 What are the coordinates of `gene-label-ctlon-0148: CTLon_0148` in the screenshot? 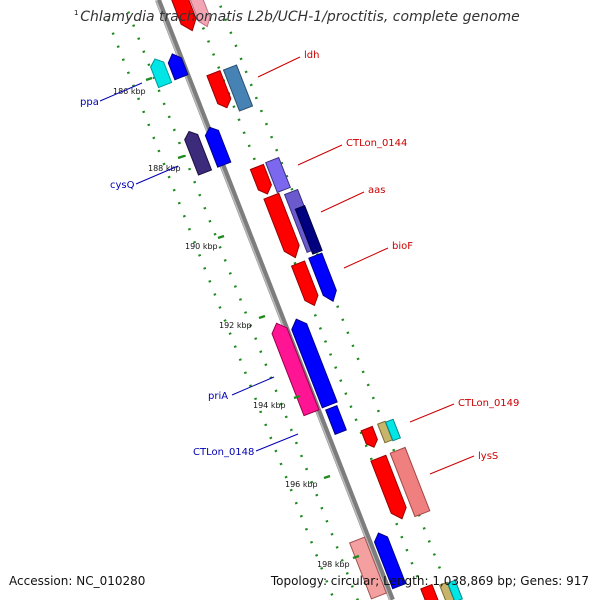 It's located at (223, 452).